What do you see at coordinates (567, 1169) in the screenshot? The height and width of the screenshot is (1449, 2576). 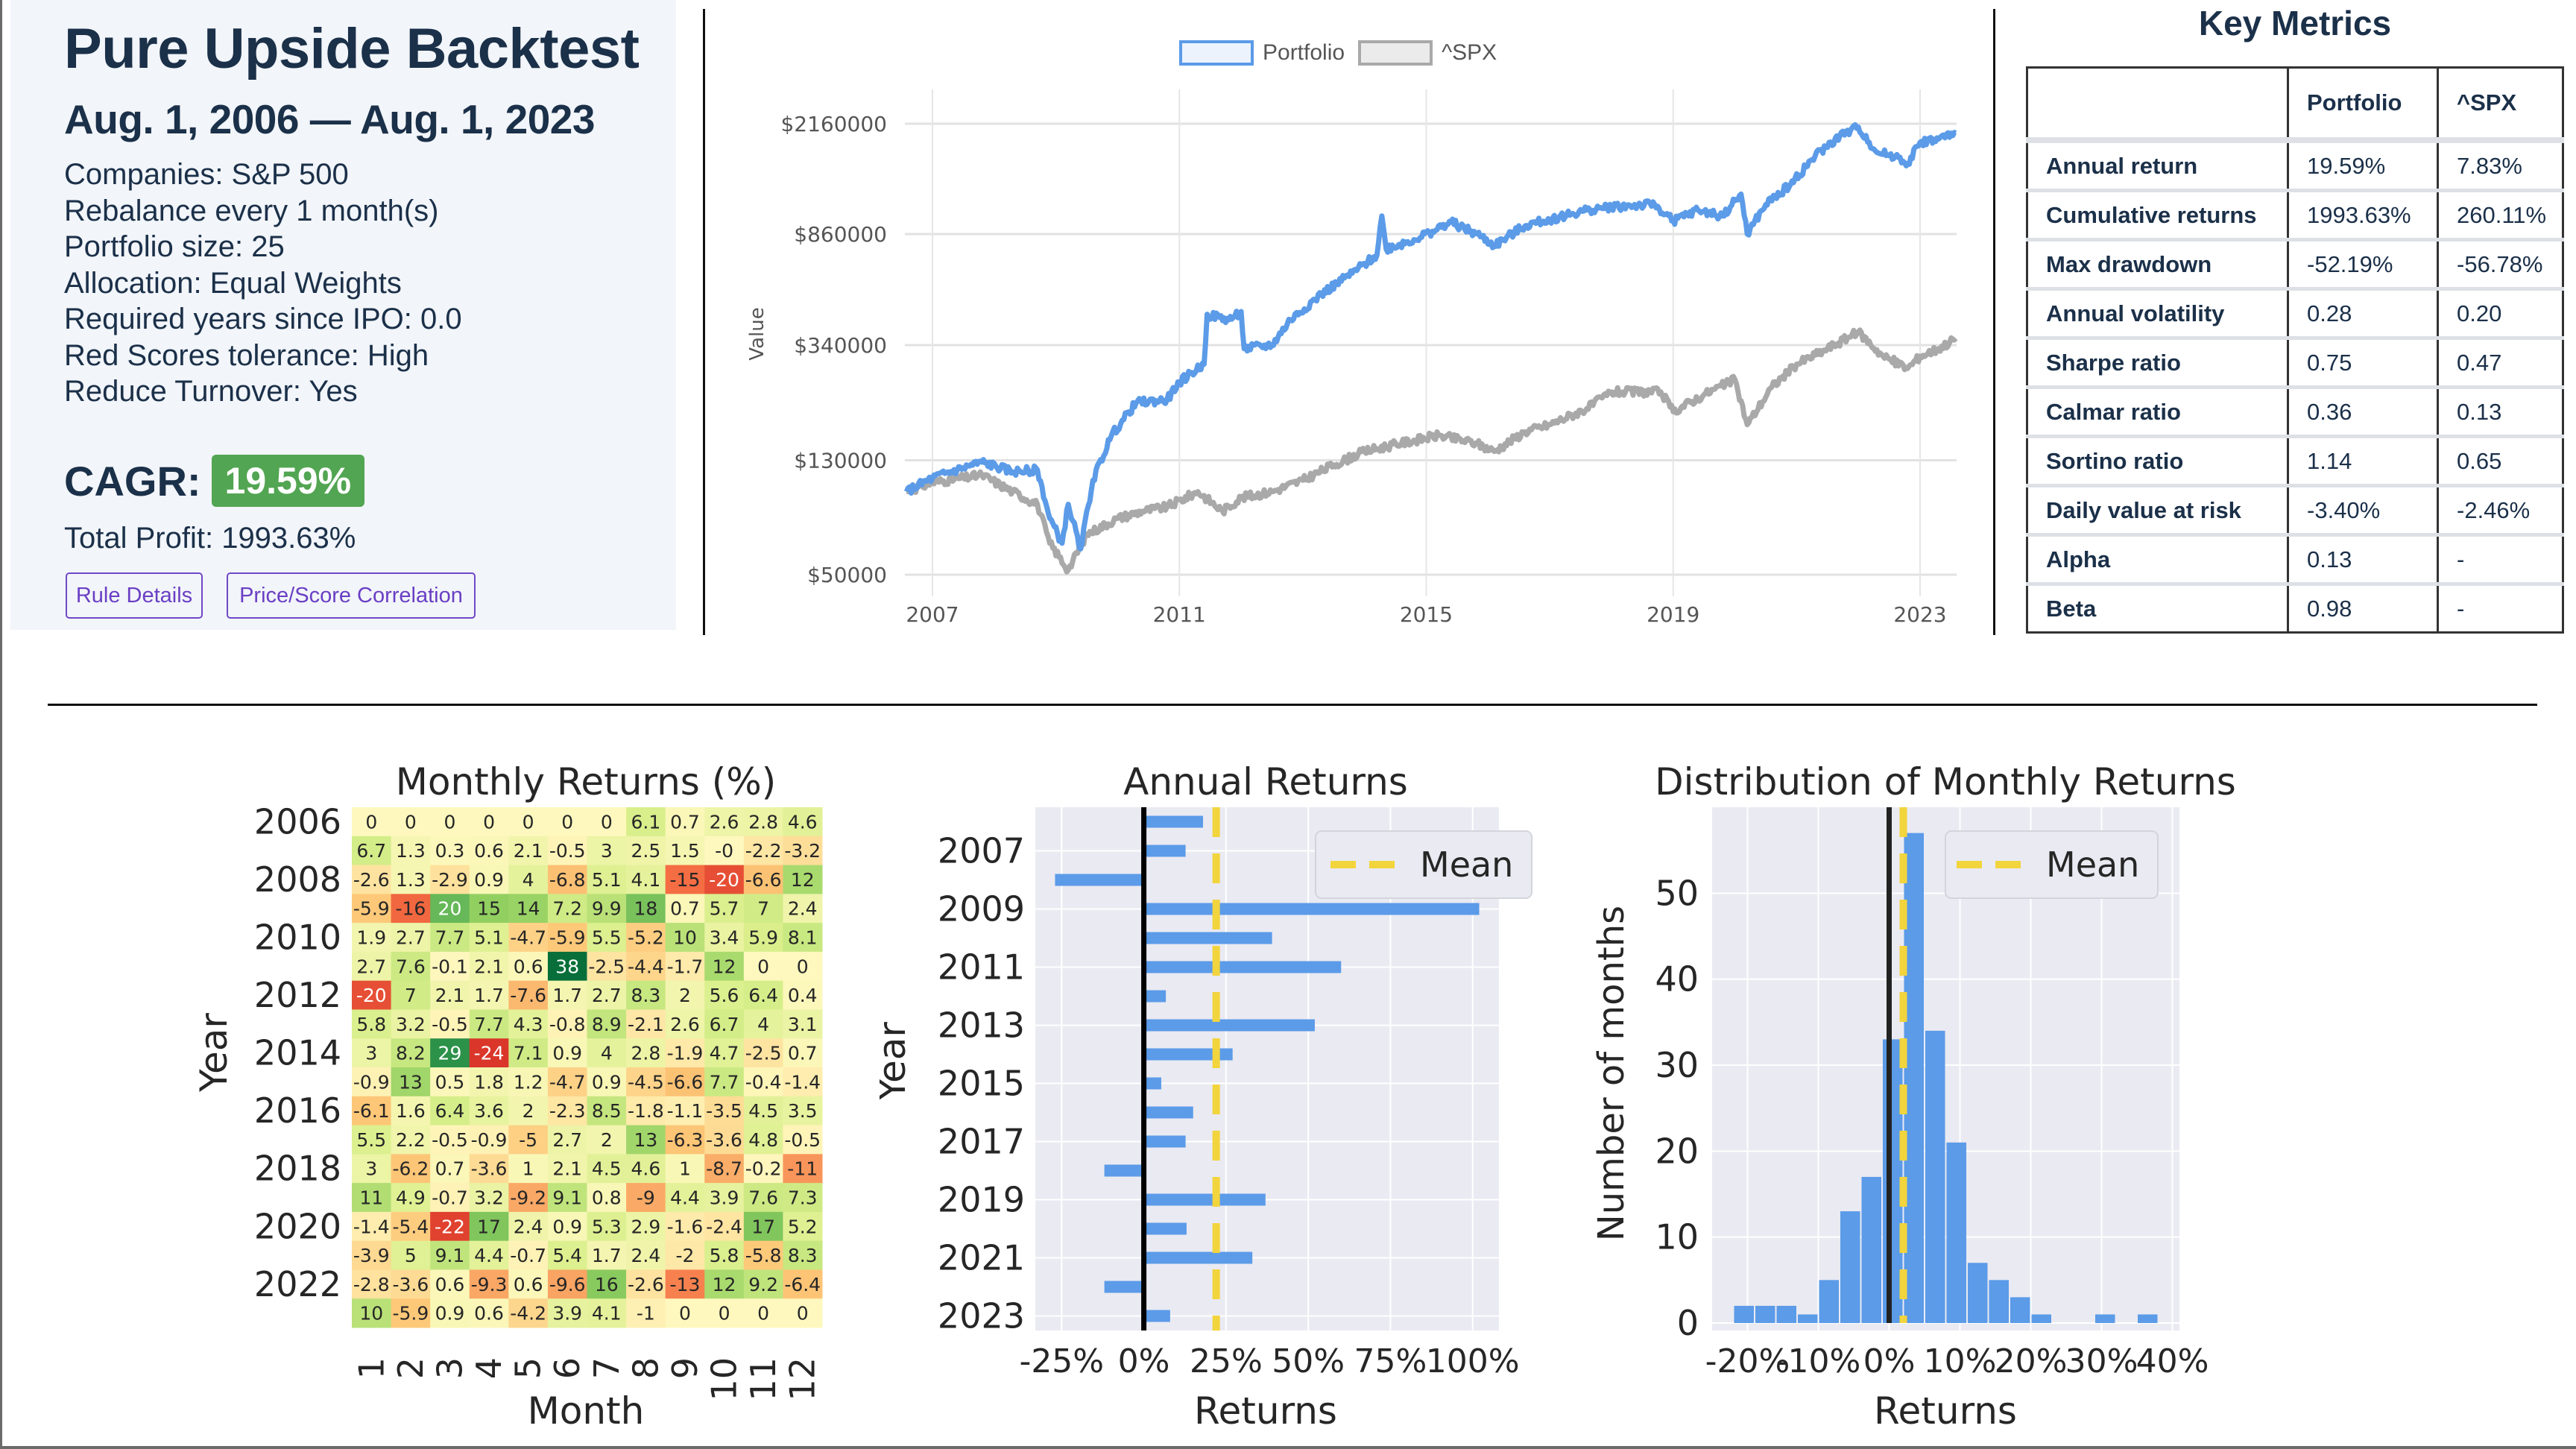 I see `heatmap-cell-label: 2.1` at bounding box center [567, 1169].